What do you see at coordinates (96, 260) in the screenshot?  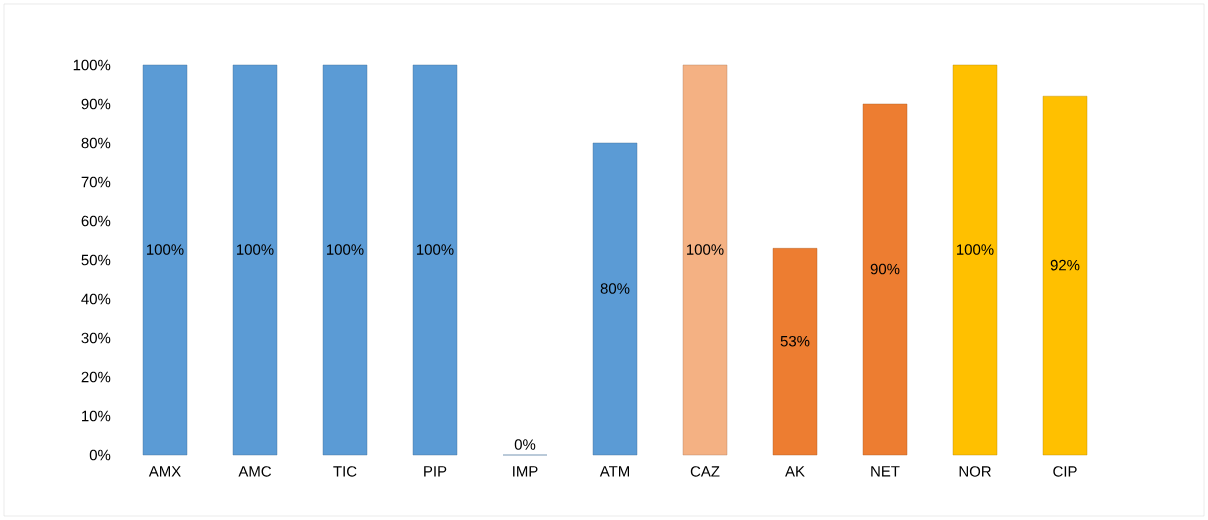 I see `y-tick-label: 50%` at bounding box center [96, 260].